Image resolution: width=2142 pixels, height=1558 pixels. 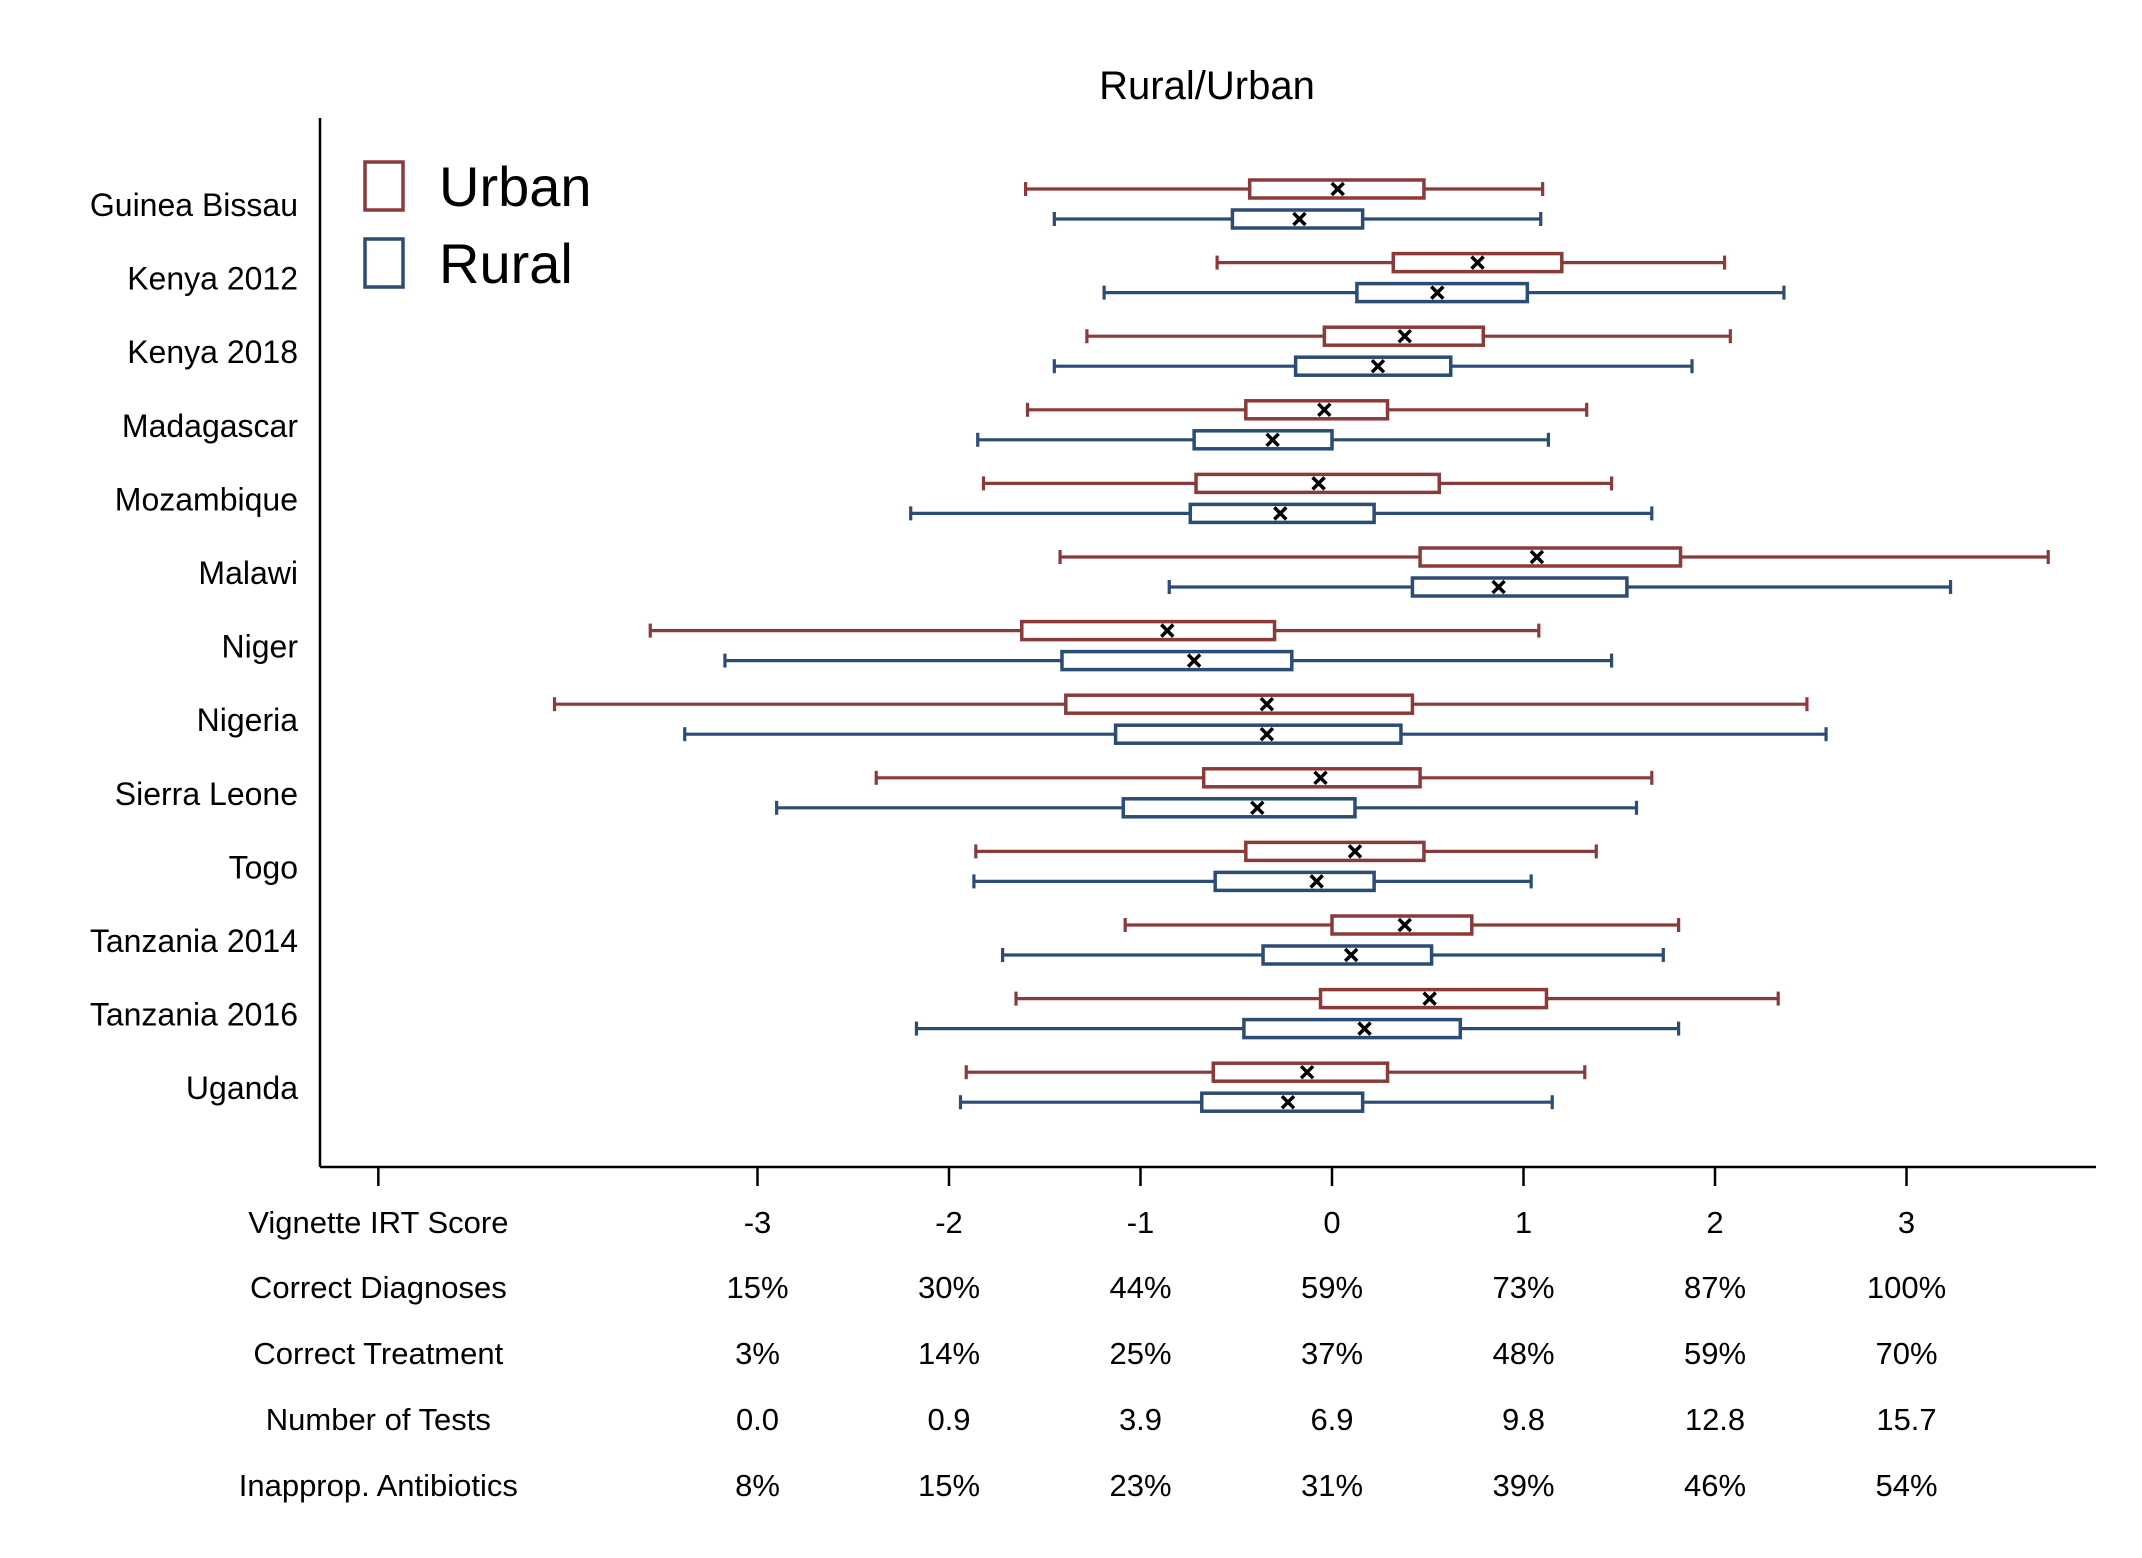 What do you see at coordinates (210, 426) in the screenshot?
I see `category-label-madagascar: Madagascar` at bounding box center [210, 426].